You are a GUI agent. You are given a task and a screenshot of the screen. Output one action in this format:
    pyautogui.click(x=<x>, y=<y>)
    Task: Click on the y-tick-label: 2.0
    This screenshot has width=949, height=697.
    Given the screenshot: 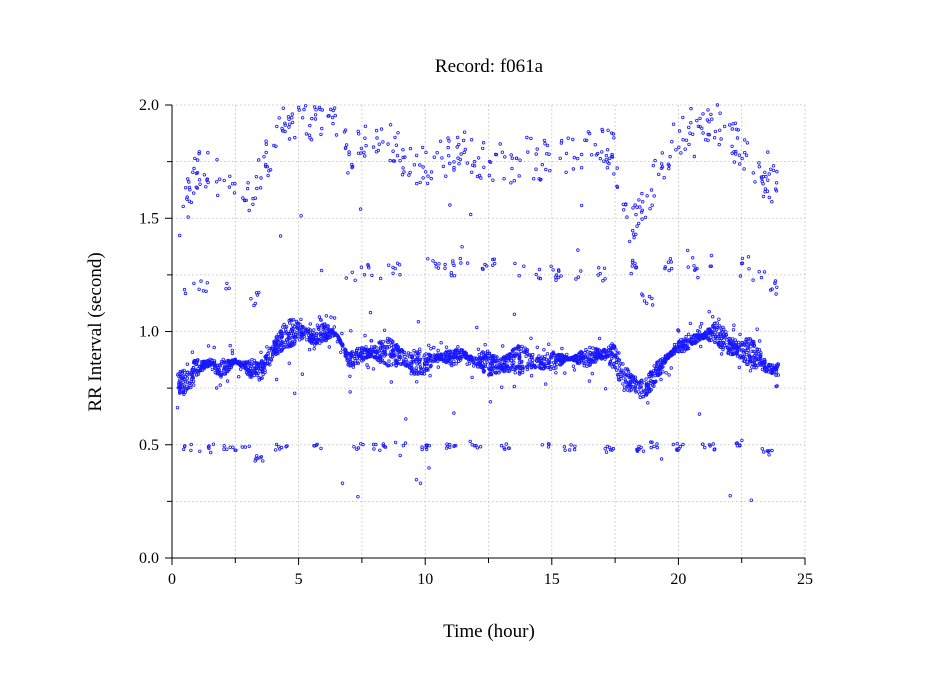 What is the action you would take?
    pyautogui.click(x=149, y=105)
    